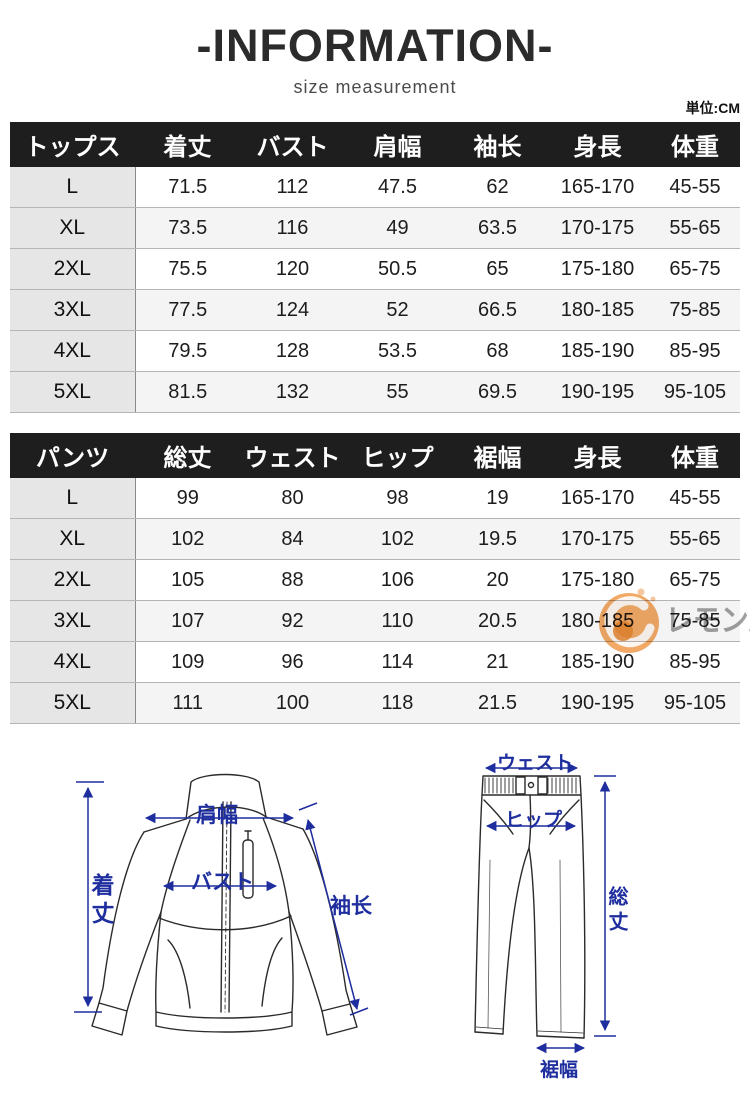 The image size is (750, 1104). I want to click on value-cell: 20, so click(497, 580).